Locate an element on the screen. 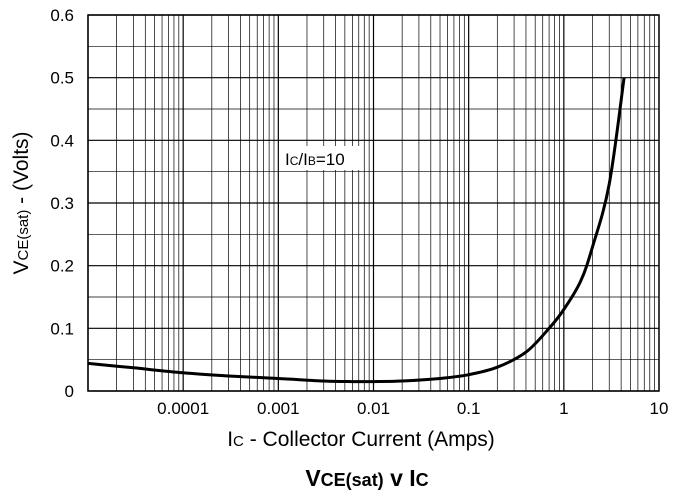 This screenshot has width=678, height=498. y-tick-label: 0.4 is located at coordinates (62, 140).